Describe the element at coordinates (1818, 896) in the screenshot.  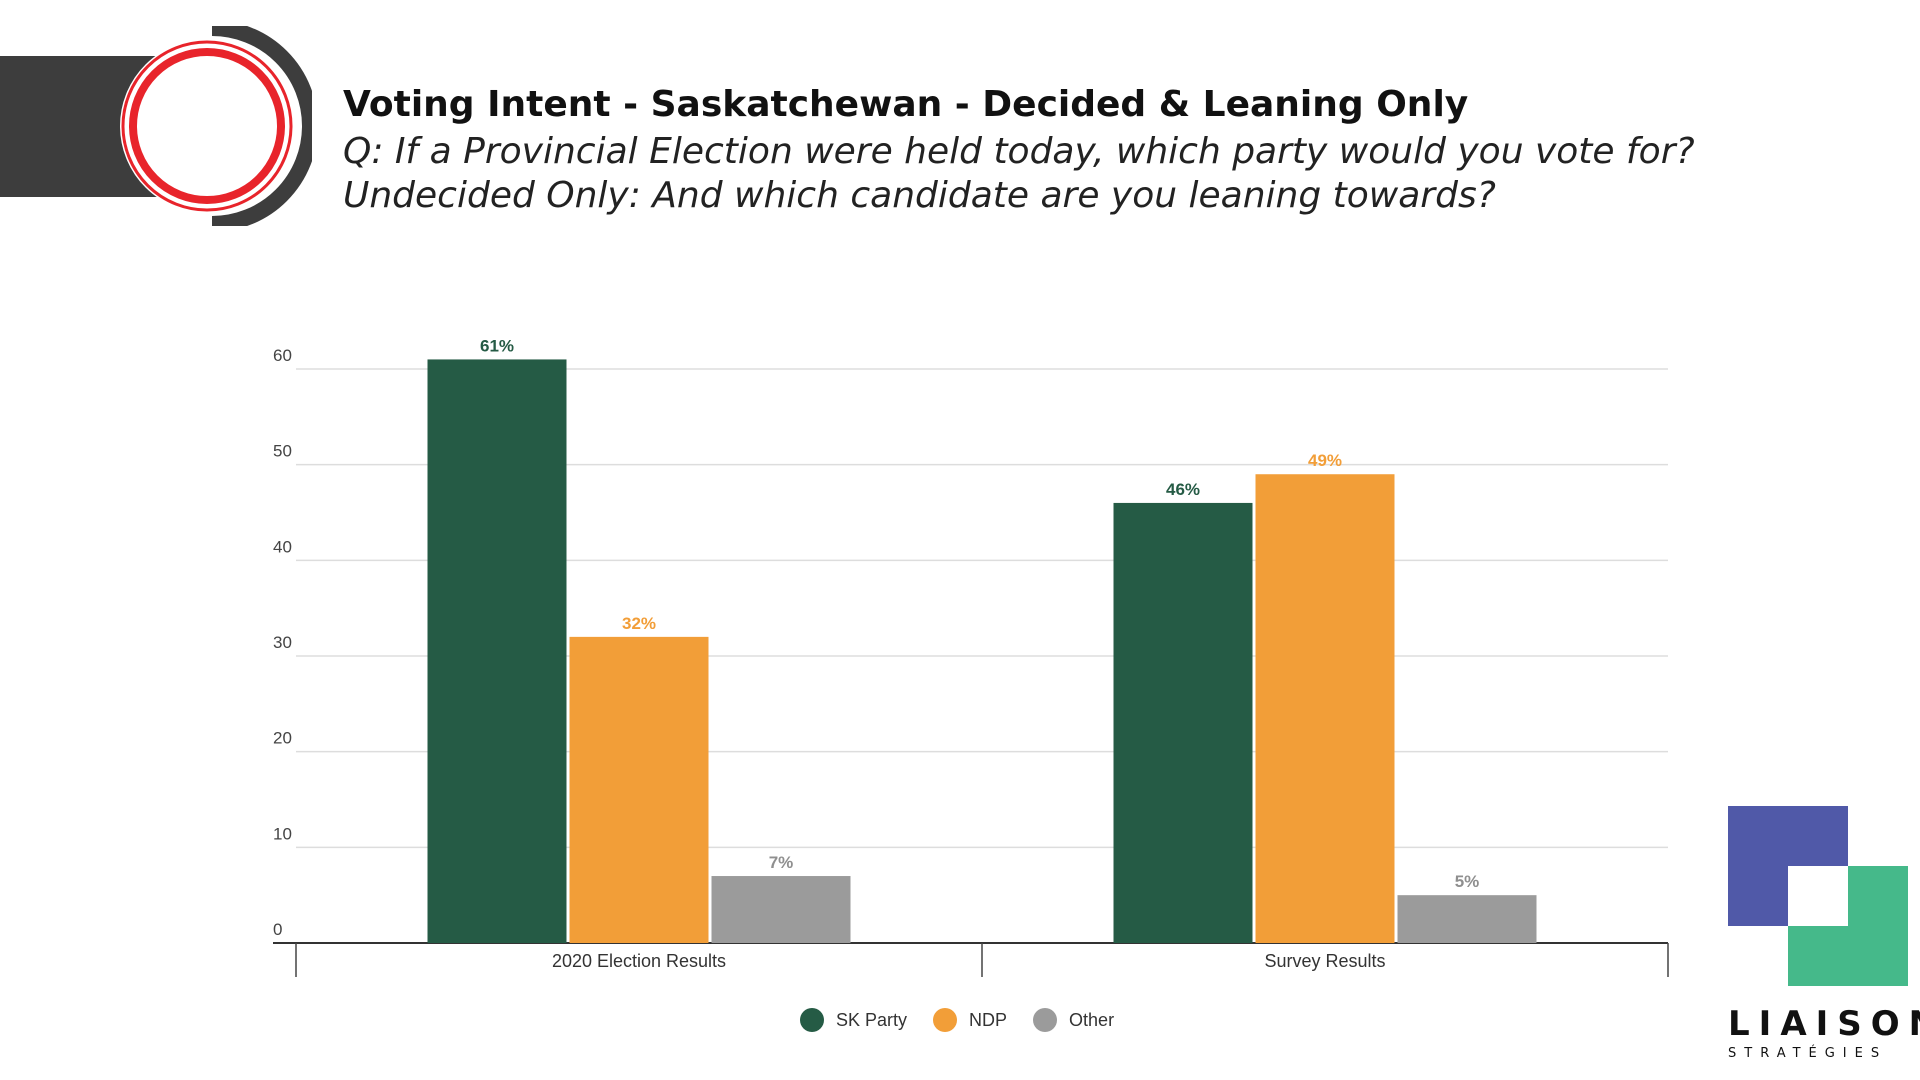
I see `liaison-logo-icon` at that location.